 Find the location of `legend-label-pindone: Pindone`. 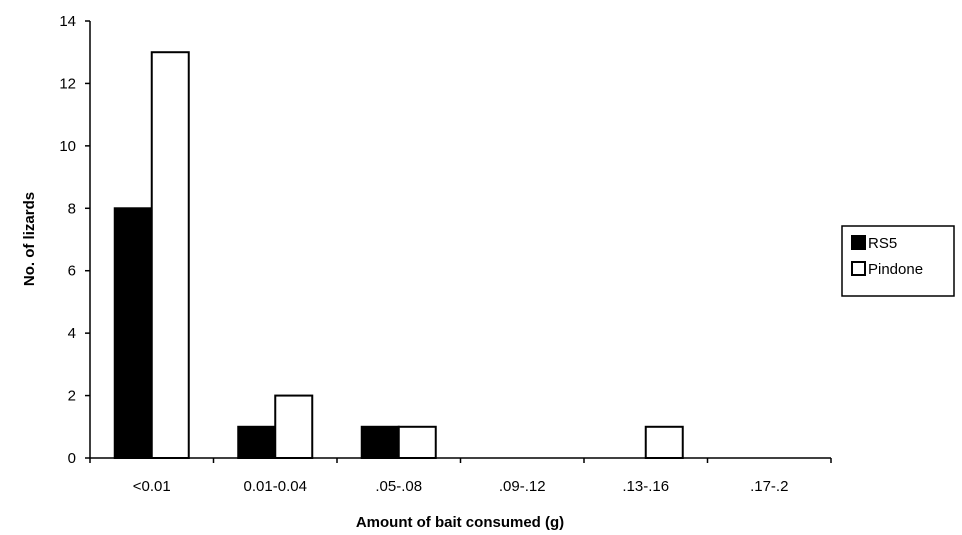

legend-label-pindone: Pindone is located at coordinates (895, 269).